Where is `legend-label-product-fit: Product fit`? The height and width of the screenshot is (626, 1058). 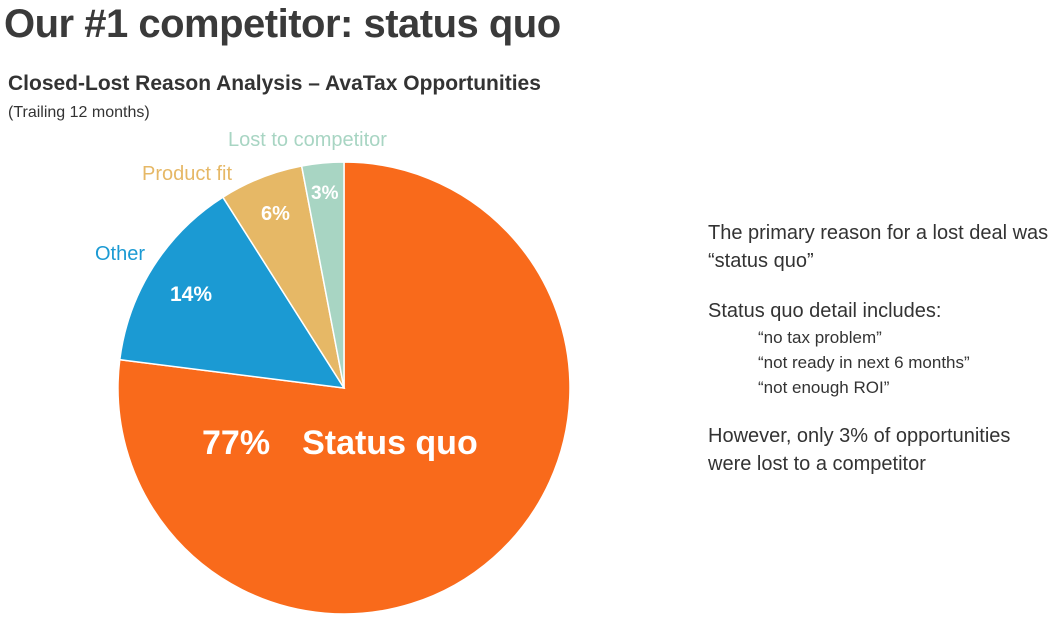
legend-label-product-fit: Product fit is located at coordinates (187, 174).